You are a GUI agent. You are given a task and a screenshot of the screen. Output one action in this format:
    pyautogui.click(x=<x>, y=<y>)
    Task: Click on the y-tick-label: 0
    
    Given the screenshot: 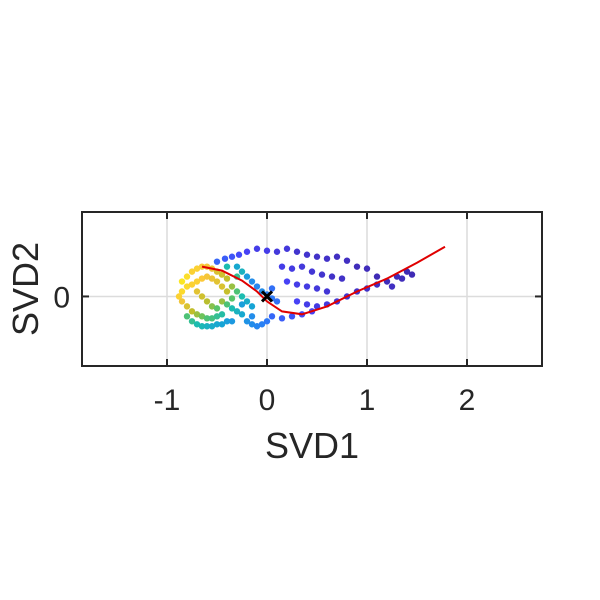 What is the action you would take?
    pyautogui.click(x=61, y=297)
    